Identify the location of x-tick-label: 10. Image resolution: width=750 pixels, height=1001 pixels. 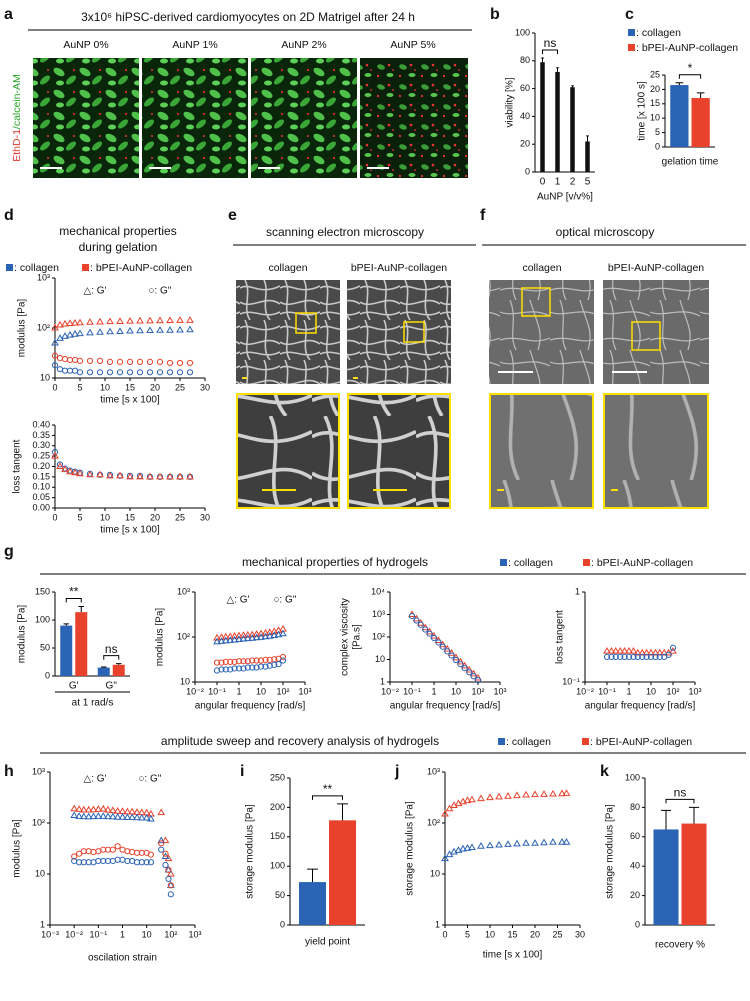
(105, 387).